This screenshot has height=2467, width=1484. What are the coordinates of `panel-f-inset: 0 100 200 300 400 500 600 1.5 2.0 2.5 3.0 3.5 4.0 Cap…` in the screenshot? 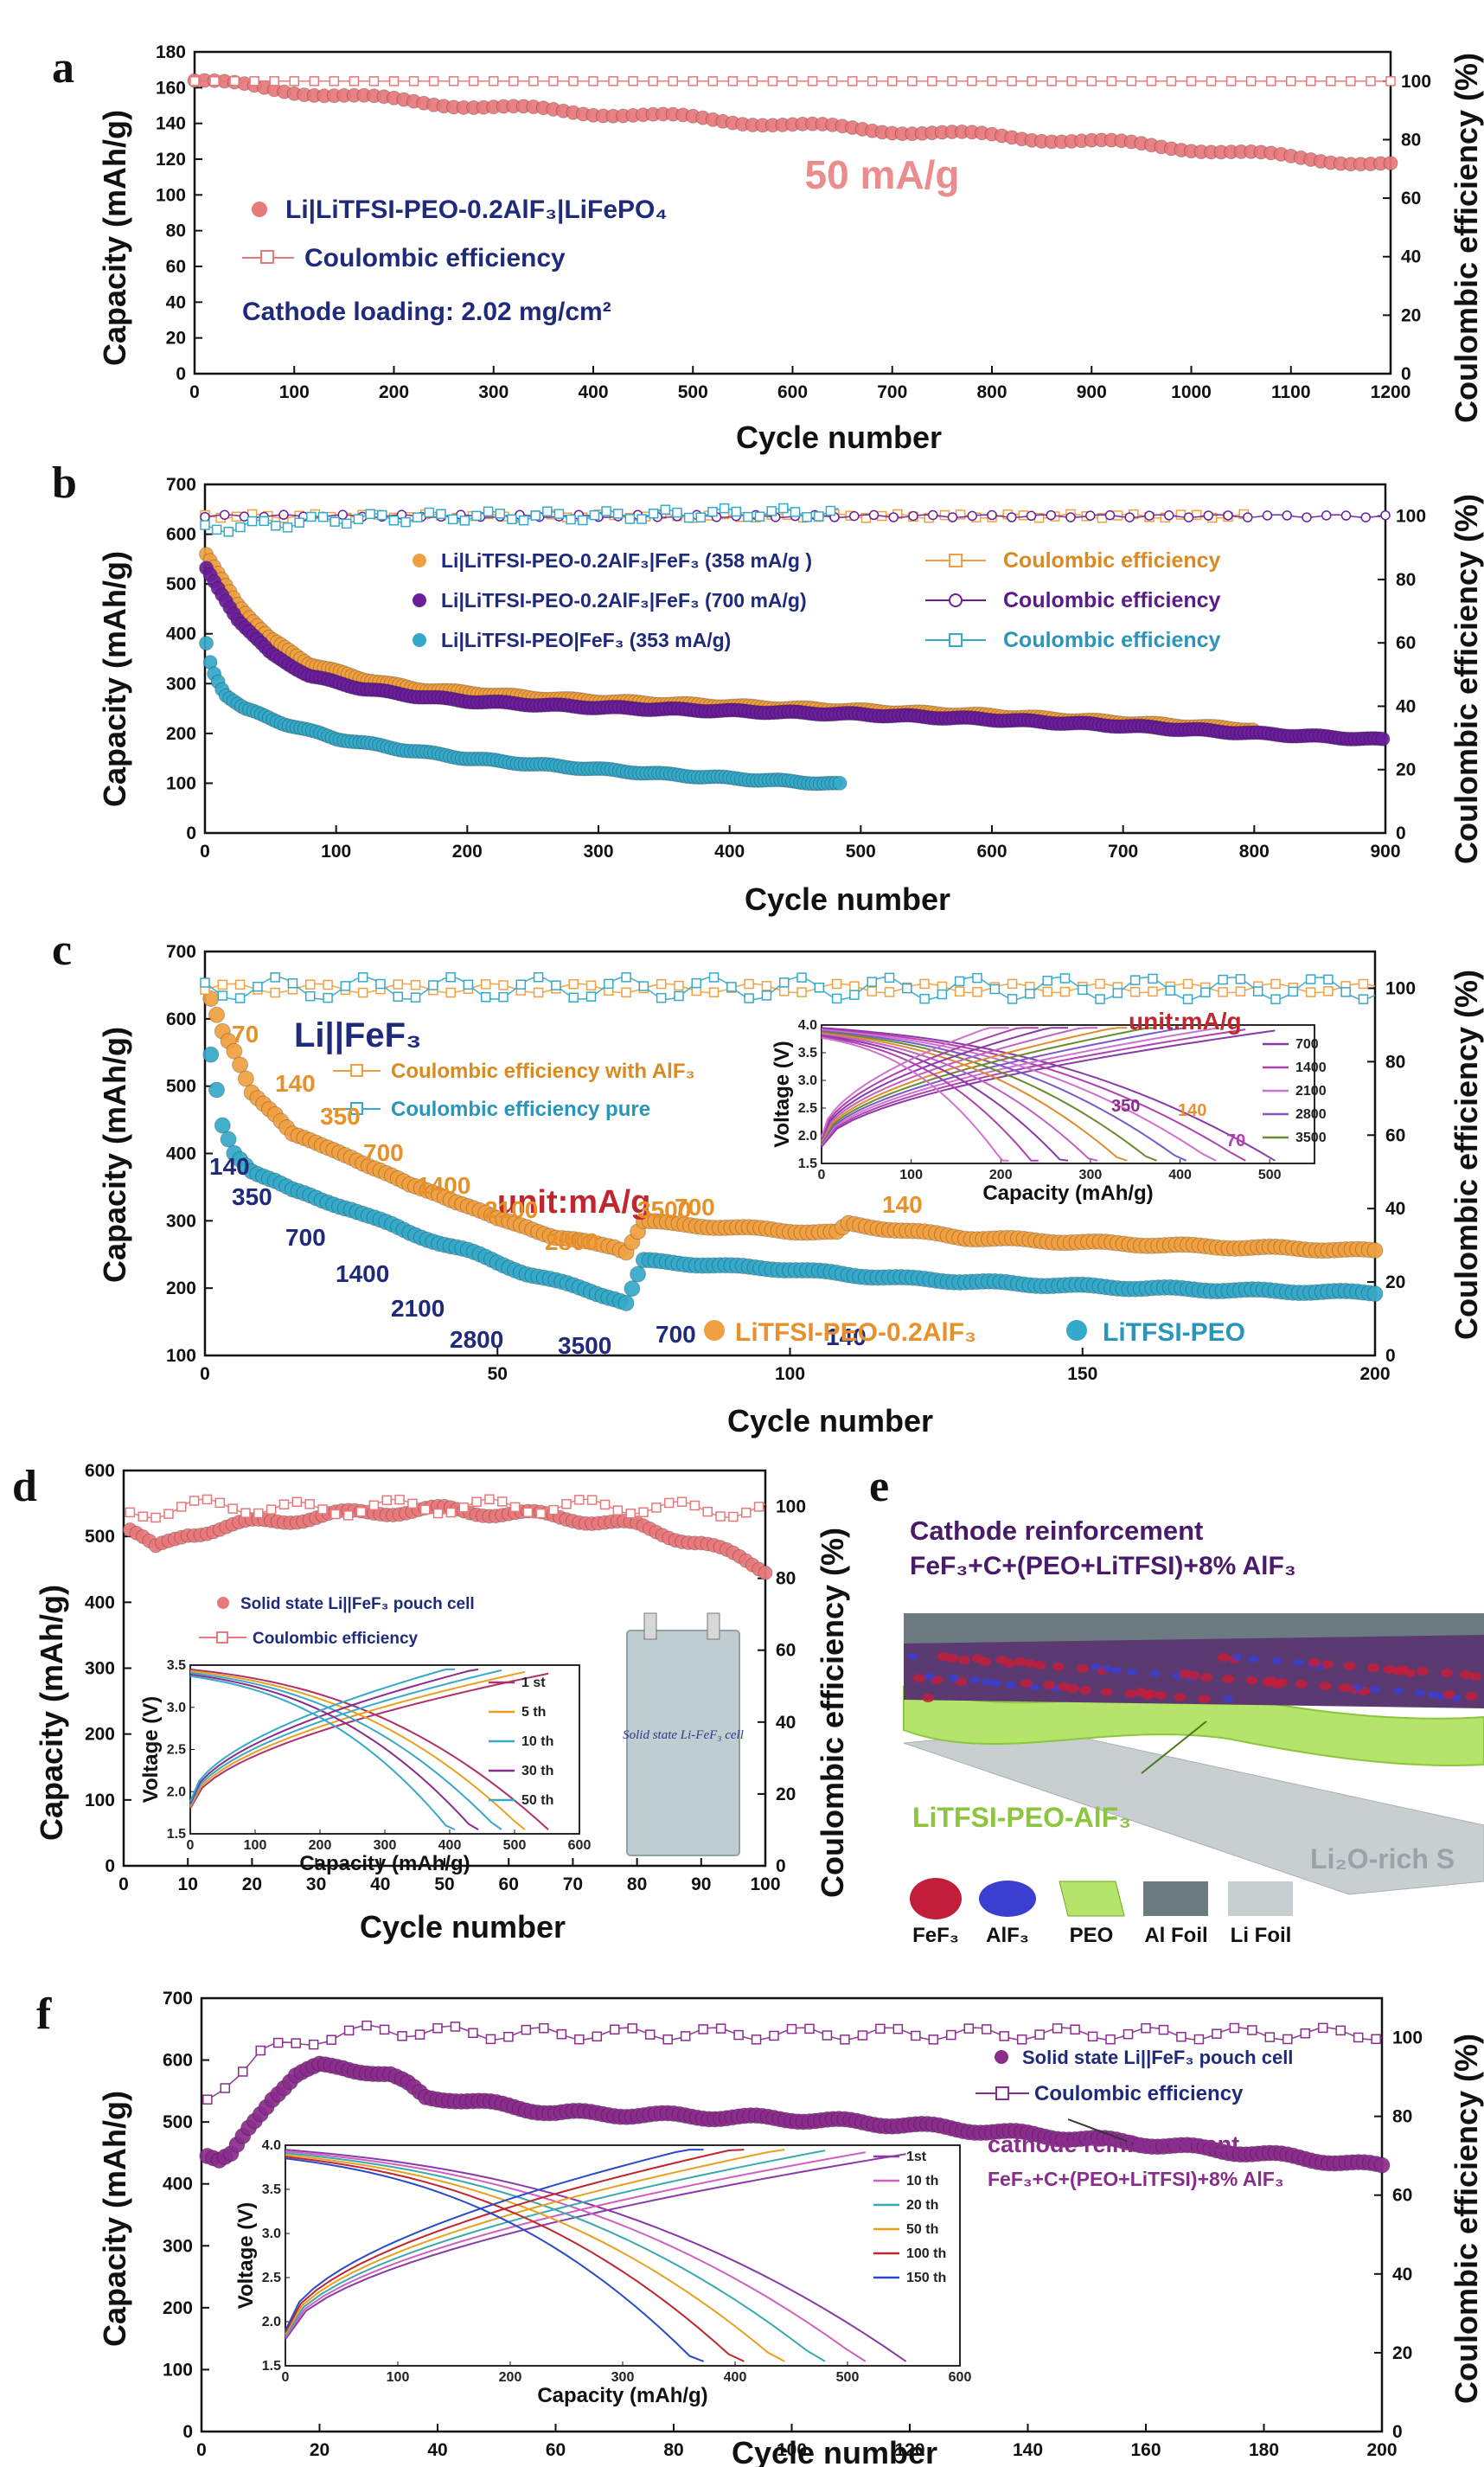 It's located at (602, 2273).